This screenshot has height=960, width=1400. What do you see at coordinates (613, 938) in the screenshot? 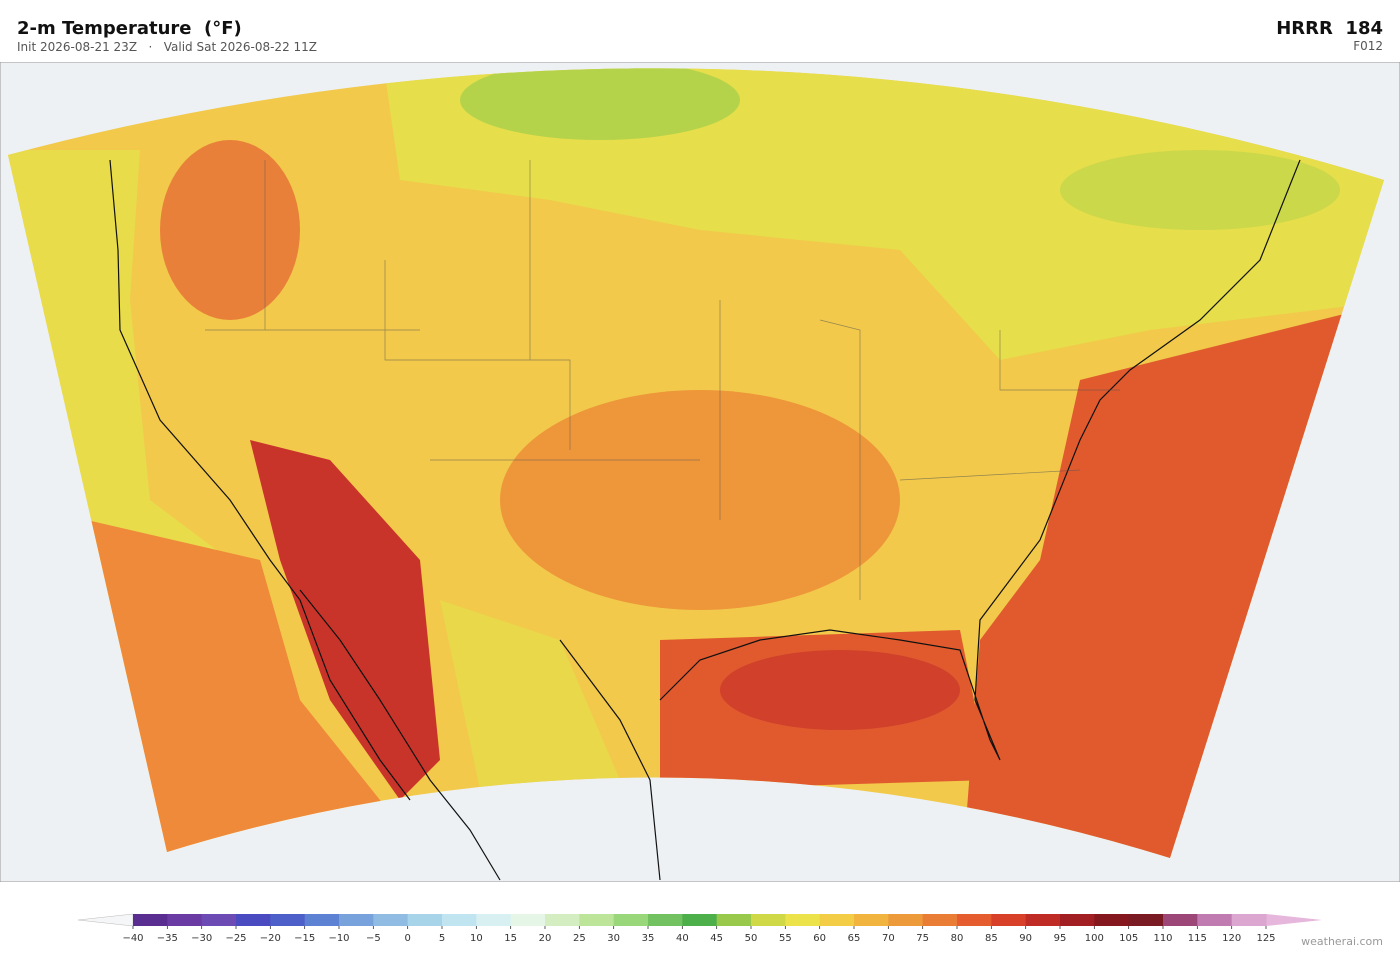
I see `colorbar-tick-label: 30` at bounding box center [613, 938].